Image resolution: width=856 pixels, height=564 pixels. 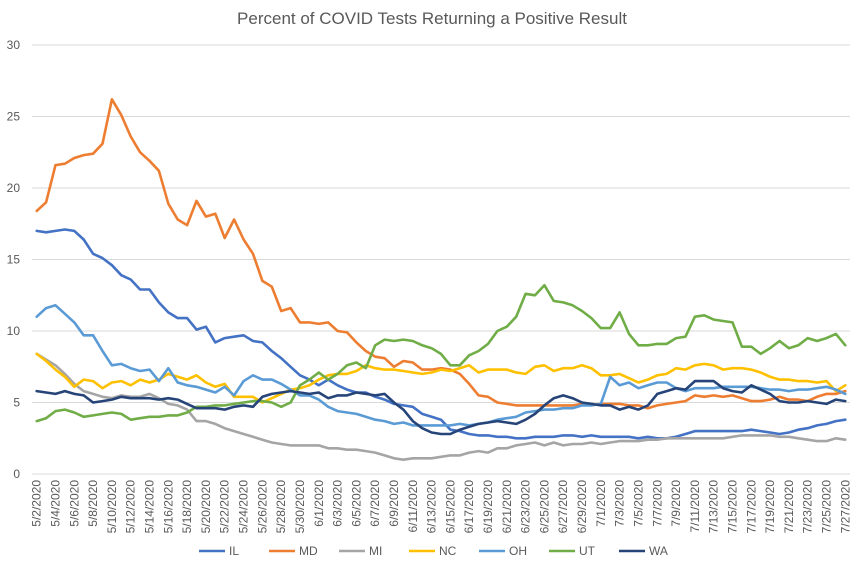 I want to click on x-tick-label: 5/16/2020, so click(x=168, y=507).